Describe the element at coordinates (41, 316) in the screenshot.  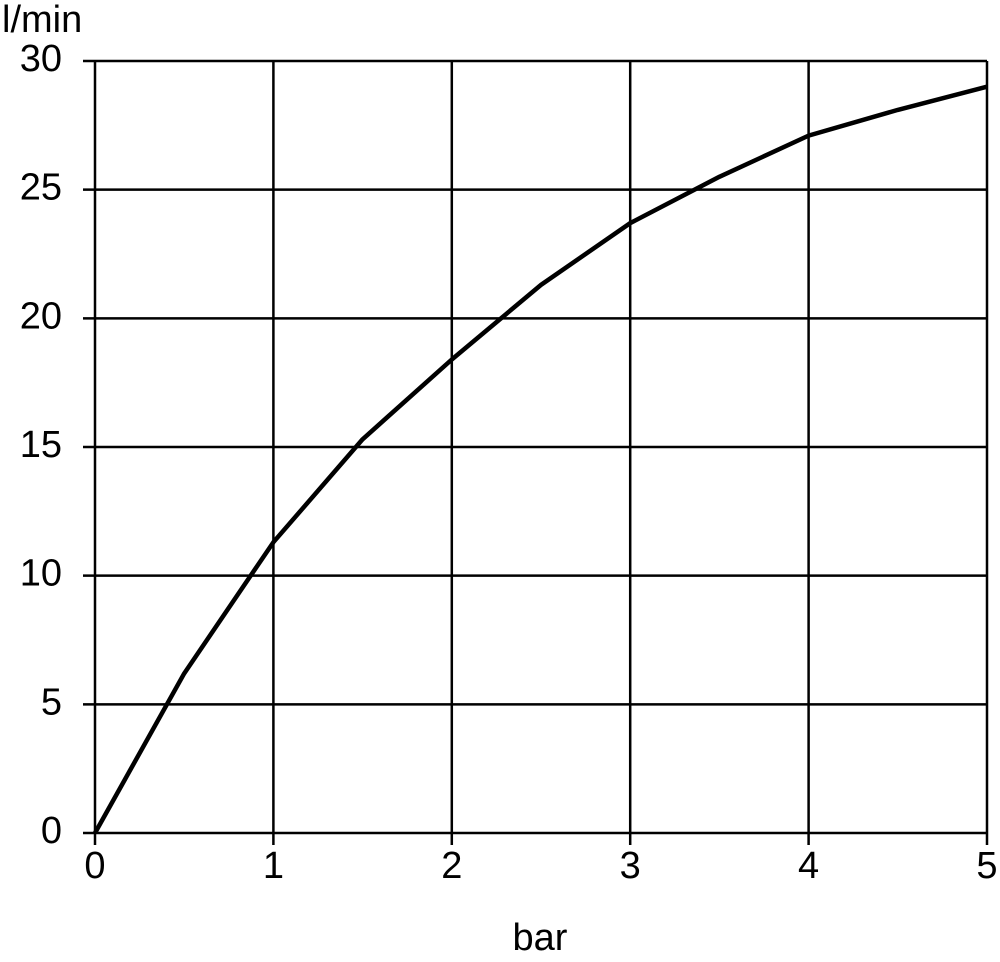
I see `y-tick-label: 20` at that location.